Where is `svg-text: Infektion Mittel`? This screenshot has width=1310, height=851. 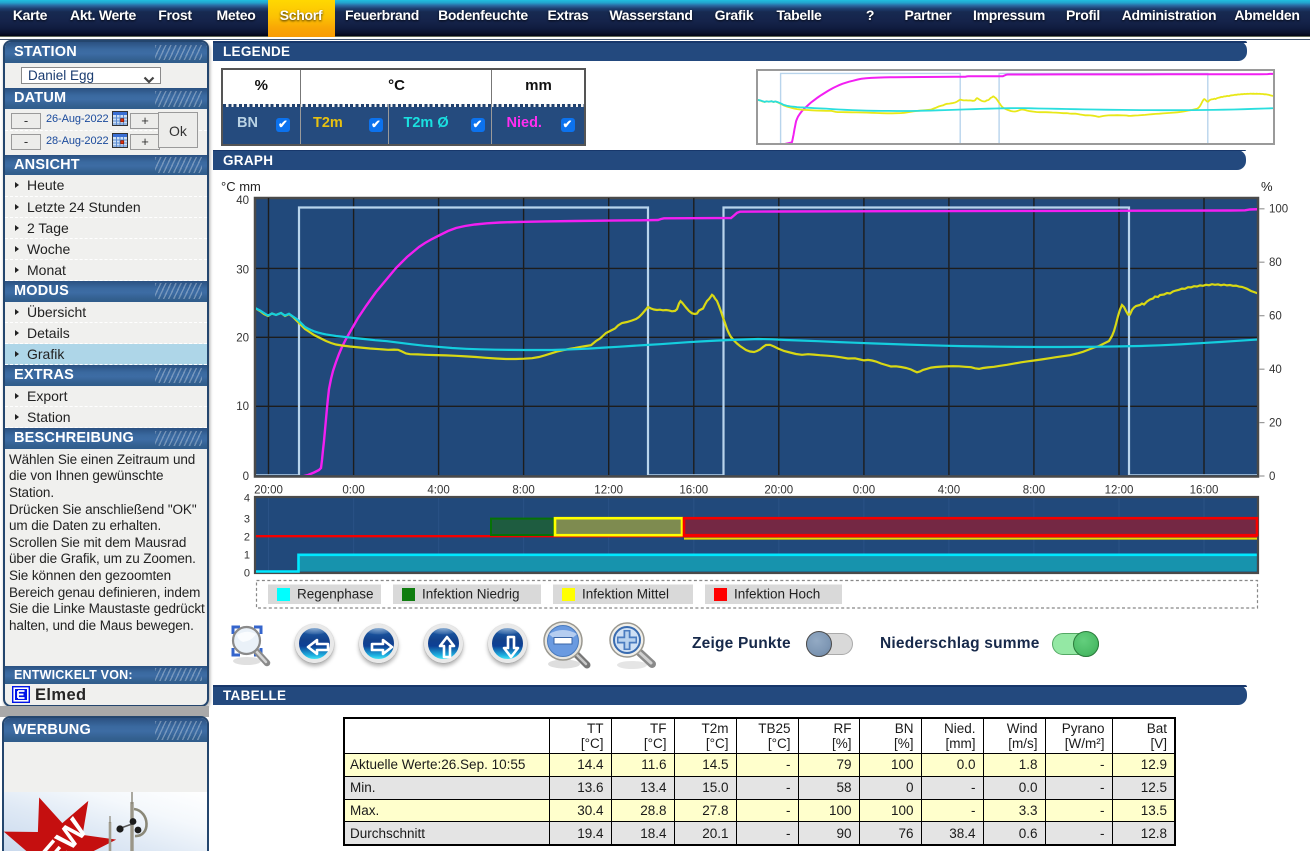
svg-text: Infektion Mittel is located at coordinates (625, 594).